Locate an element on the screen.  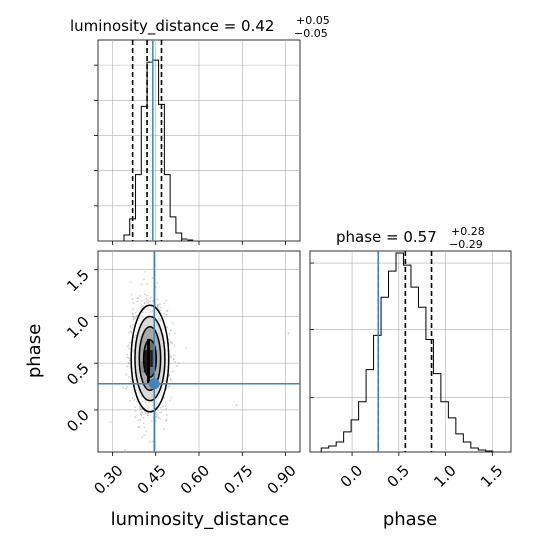
x-tick-label: 0.30 is located at coordinates (108, 480).